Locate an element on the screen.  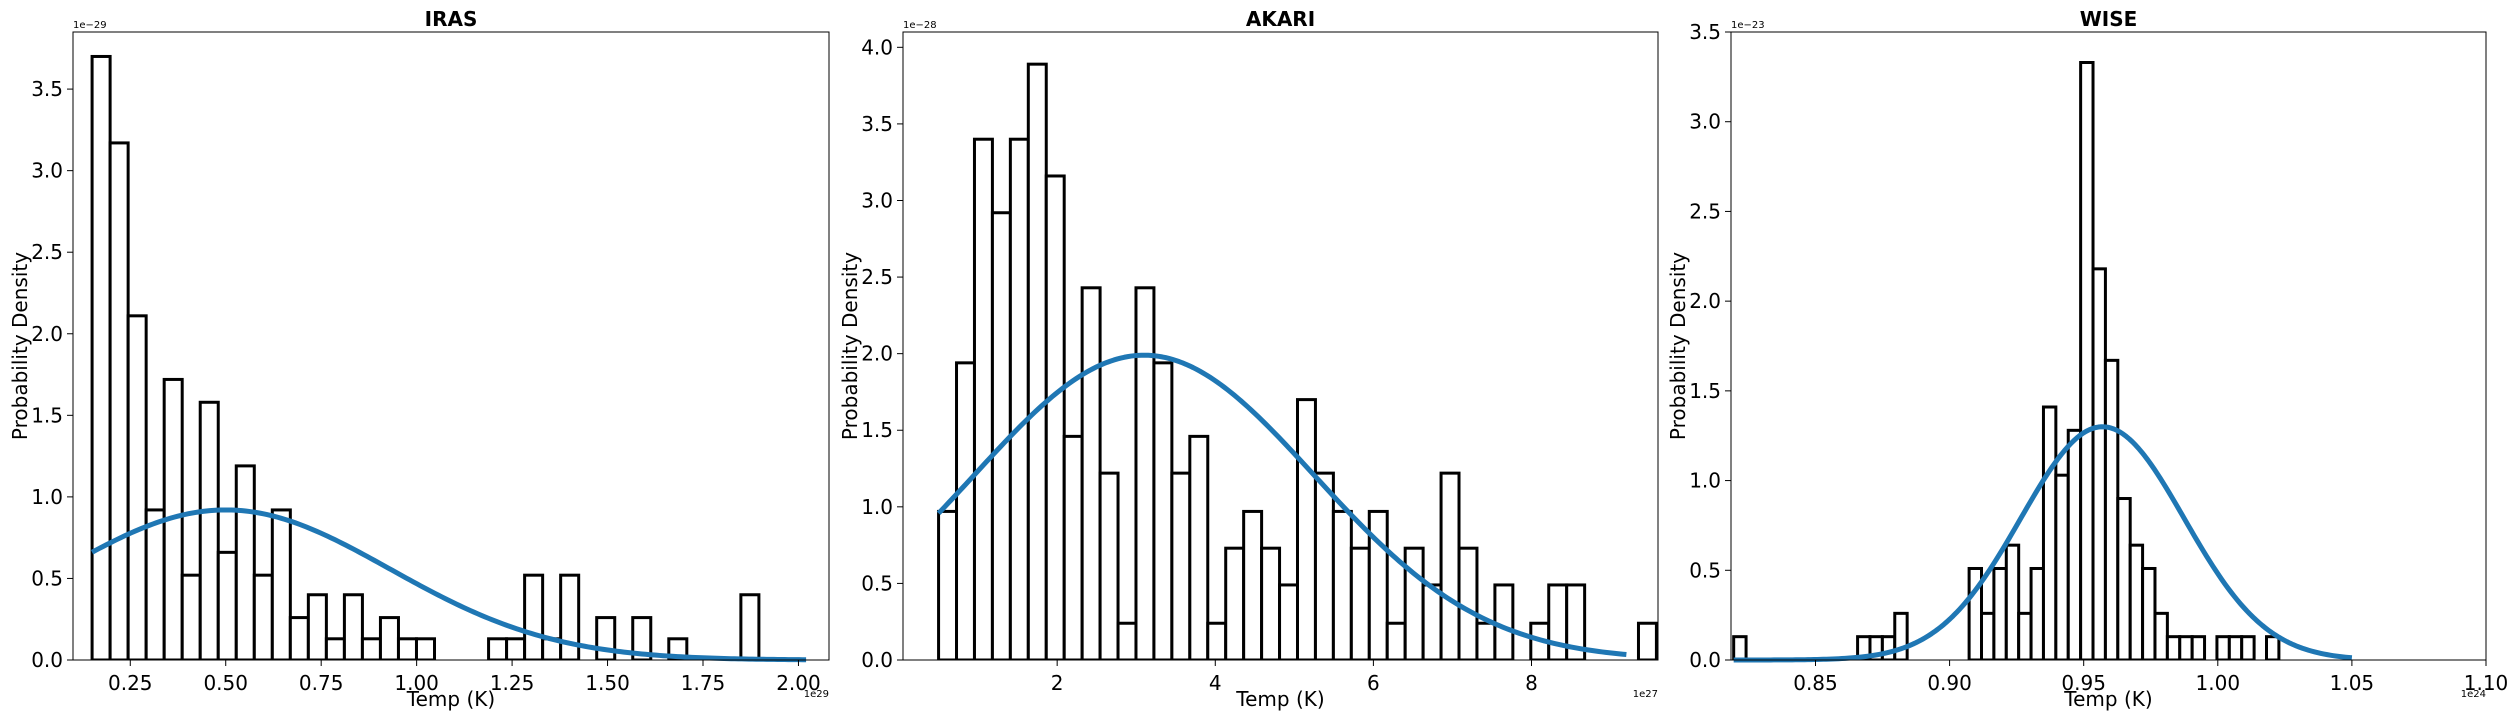
y-tick-label: 4.0 is located at coordinates (877, 47).